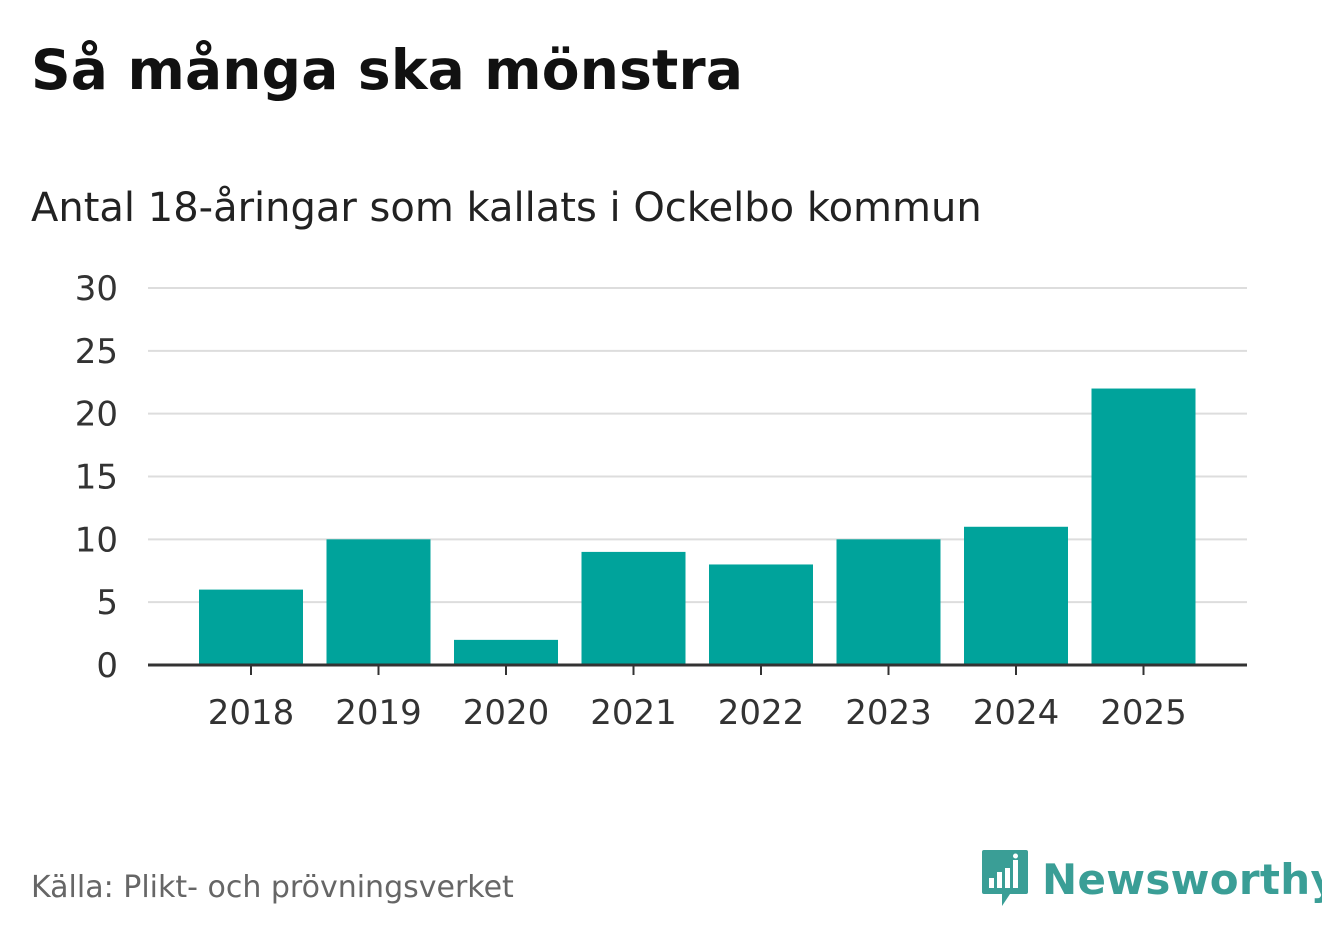 The height and width of the screenshot is (939, 1322). I want to click on bar-2020, so click(506, 652).